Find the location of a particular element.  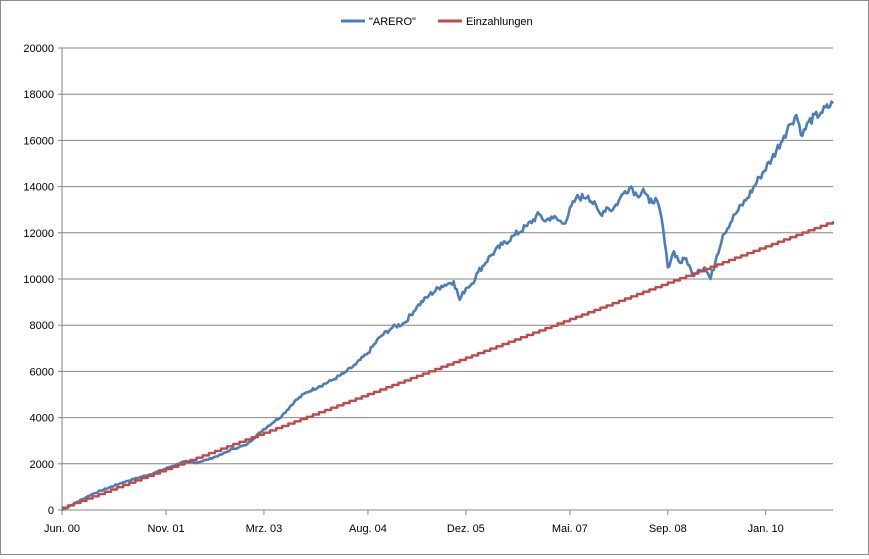

y-tick-label: 2000 is located at coordinates (42, 465).